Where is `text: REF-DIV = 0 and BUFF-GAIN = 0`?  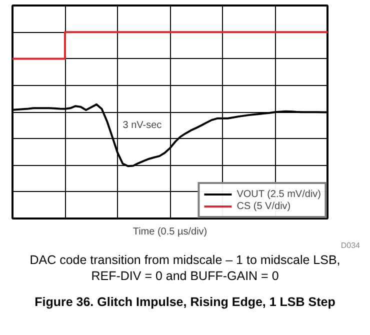
text: REF-DIV = 0 and BUFF-GAIN = 0 is located at coordinates (185, 276).